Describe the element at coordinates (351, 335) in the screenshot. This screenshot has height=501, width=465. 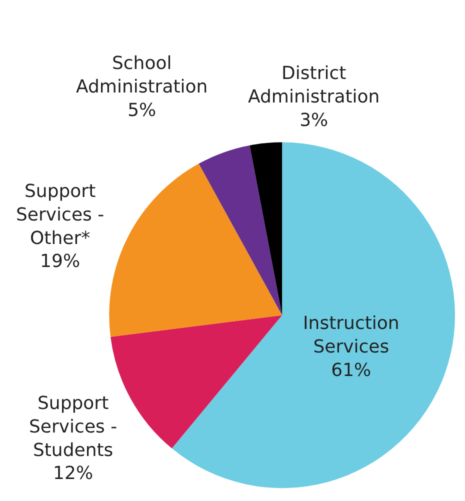
I see `slice-label: Instruction Services` at that location.